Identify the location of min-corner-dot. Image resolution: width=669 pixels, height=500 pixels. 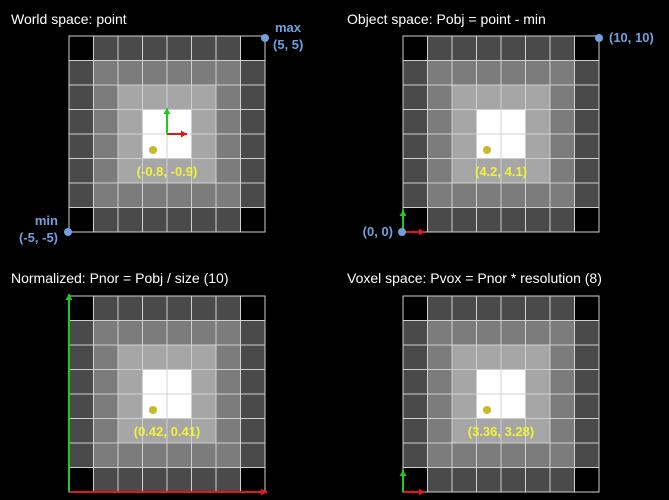
(402, 232).